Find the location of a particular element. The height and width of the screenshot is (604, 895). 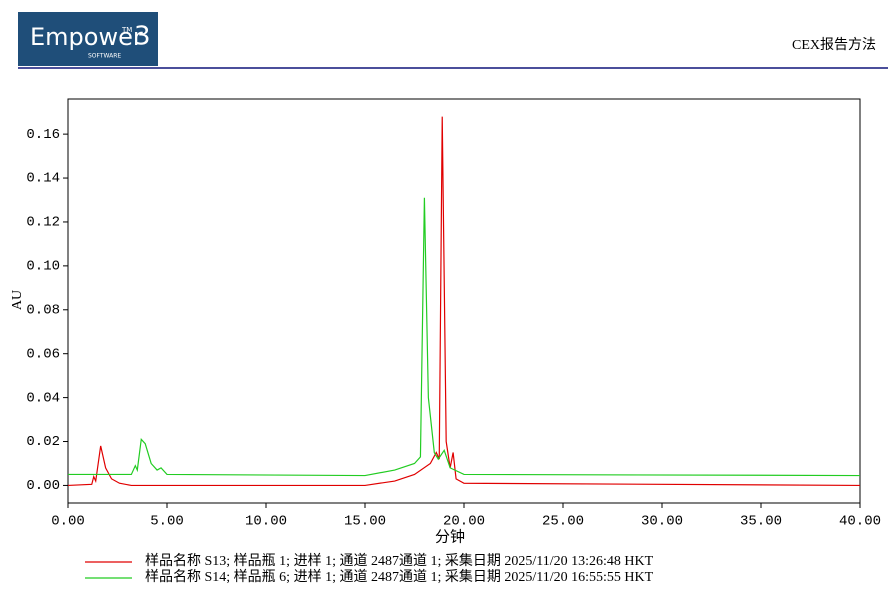

x-tick-label: 30.00 is located at coordinates (662, 522).